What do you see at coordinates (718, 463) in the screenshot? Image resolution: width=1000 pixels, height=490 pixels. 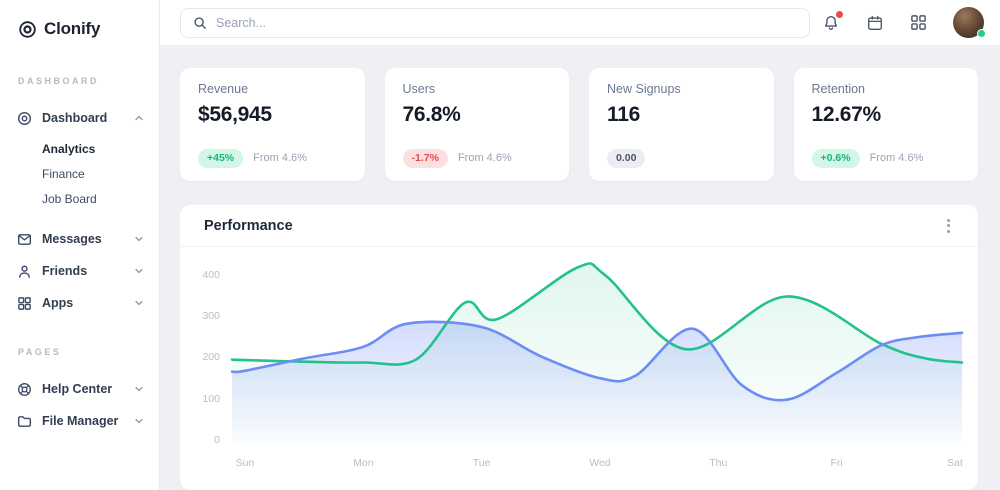 I see `x-axis-label: Thu` at bounding box center [718, 463].